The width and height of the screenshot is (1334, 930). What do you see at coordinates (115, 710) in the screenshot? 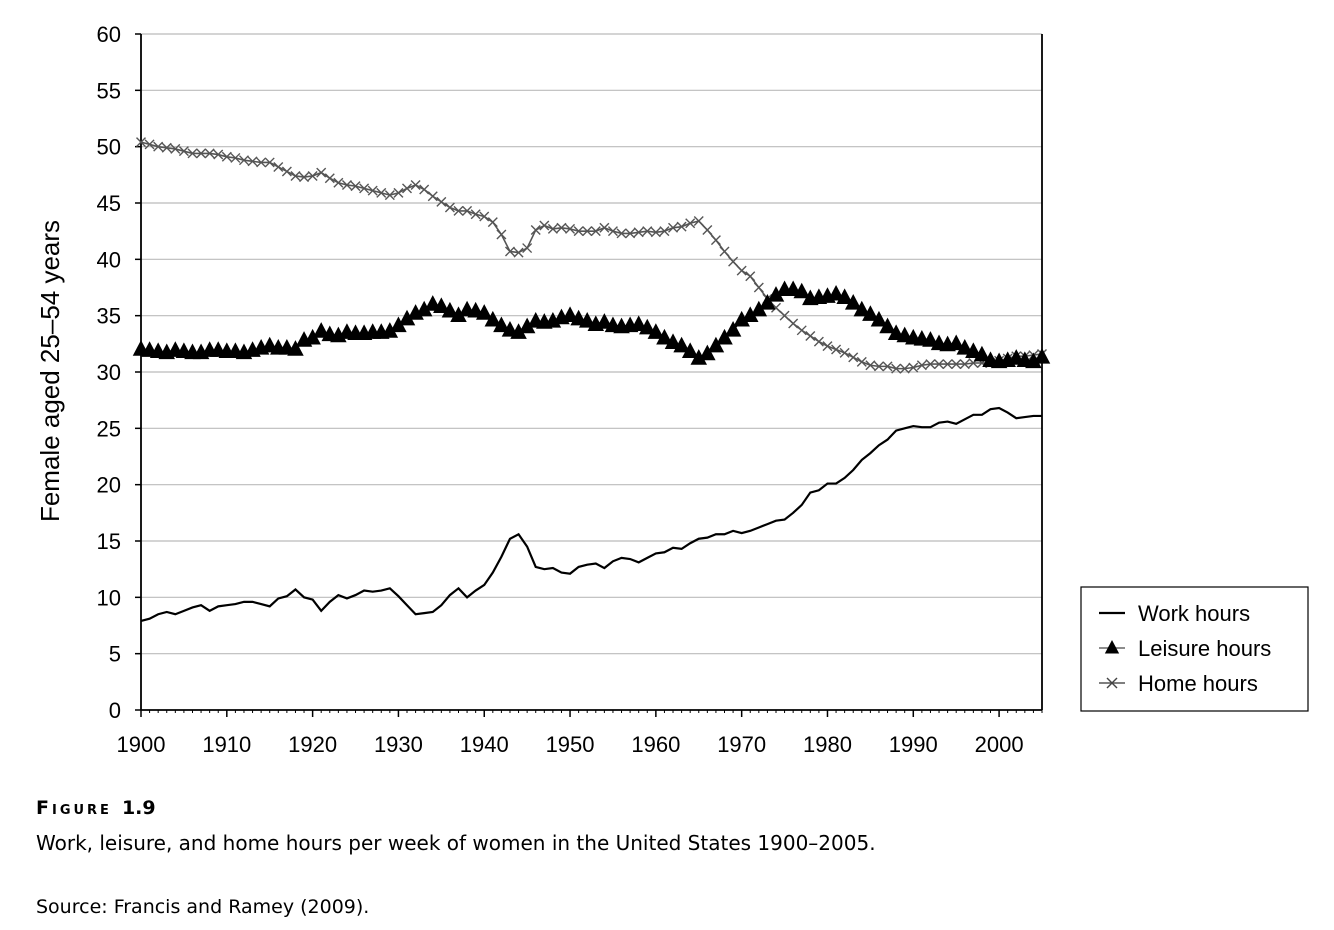
I see `y-tick-label: 0` at bounding box center [115, 710].